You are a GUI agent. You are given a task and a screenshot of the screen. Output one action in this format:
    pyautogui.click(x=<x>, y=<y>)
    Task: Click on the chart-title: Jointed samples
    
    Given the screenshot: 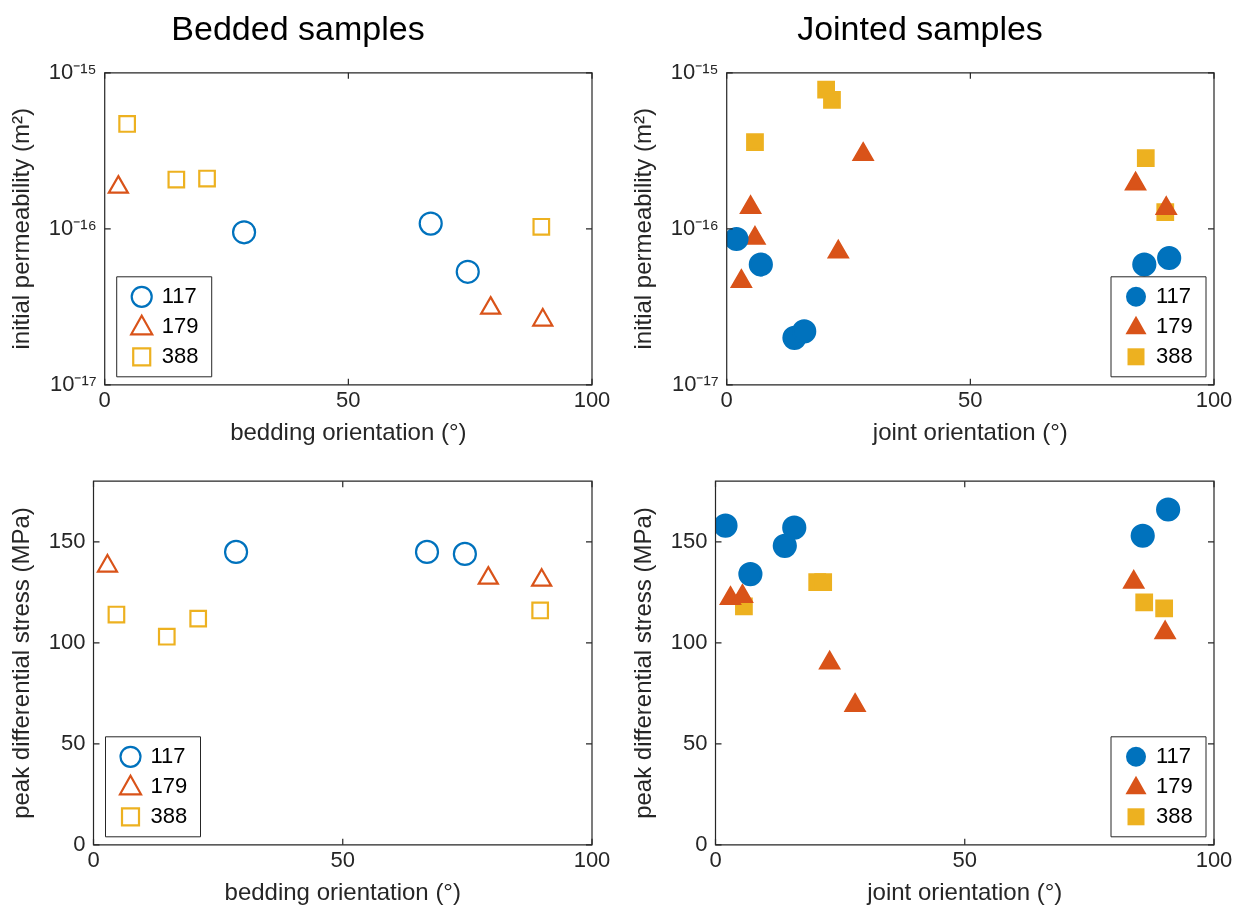 What is the action you would take?
    pyautogui.click(x=920, y=27)
    